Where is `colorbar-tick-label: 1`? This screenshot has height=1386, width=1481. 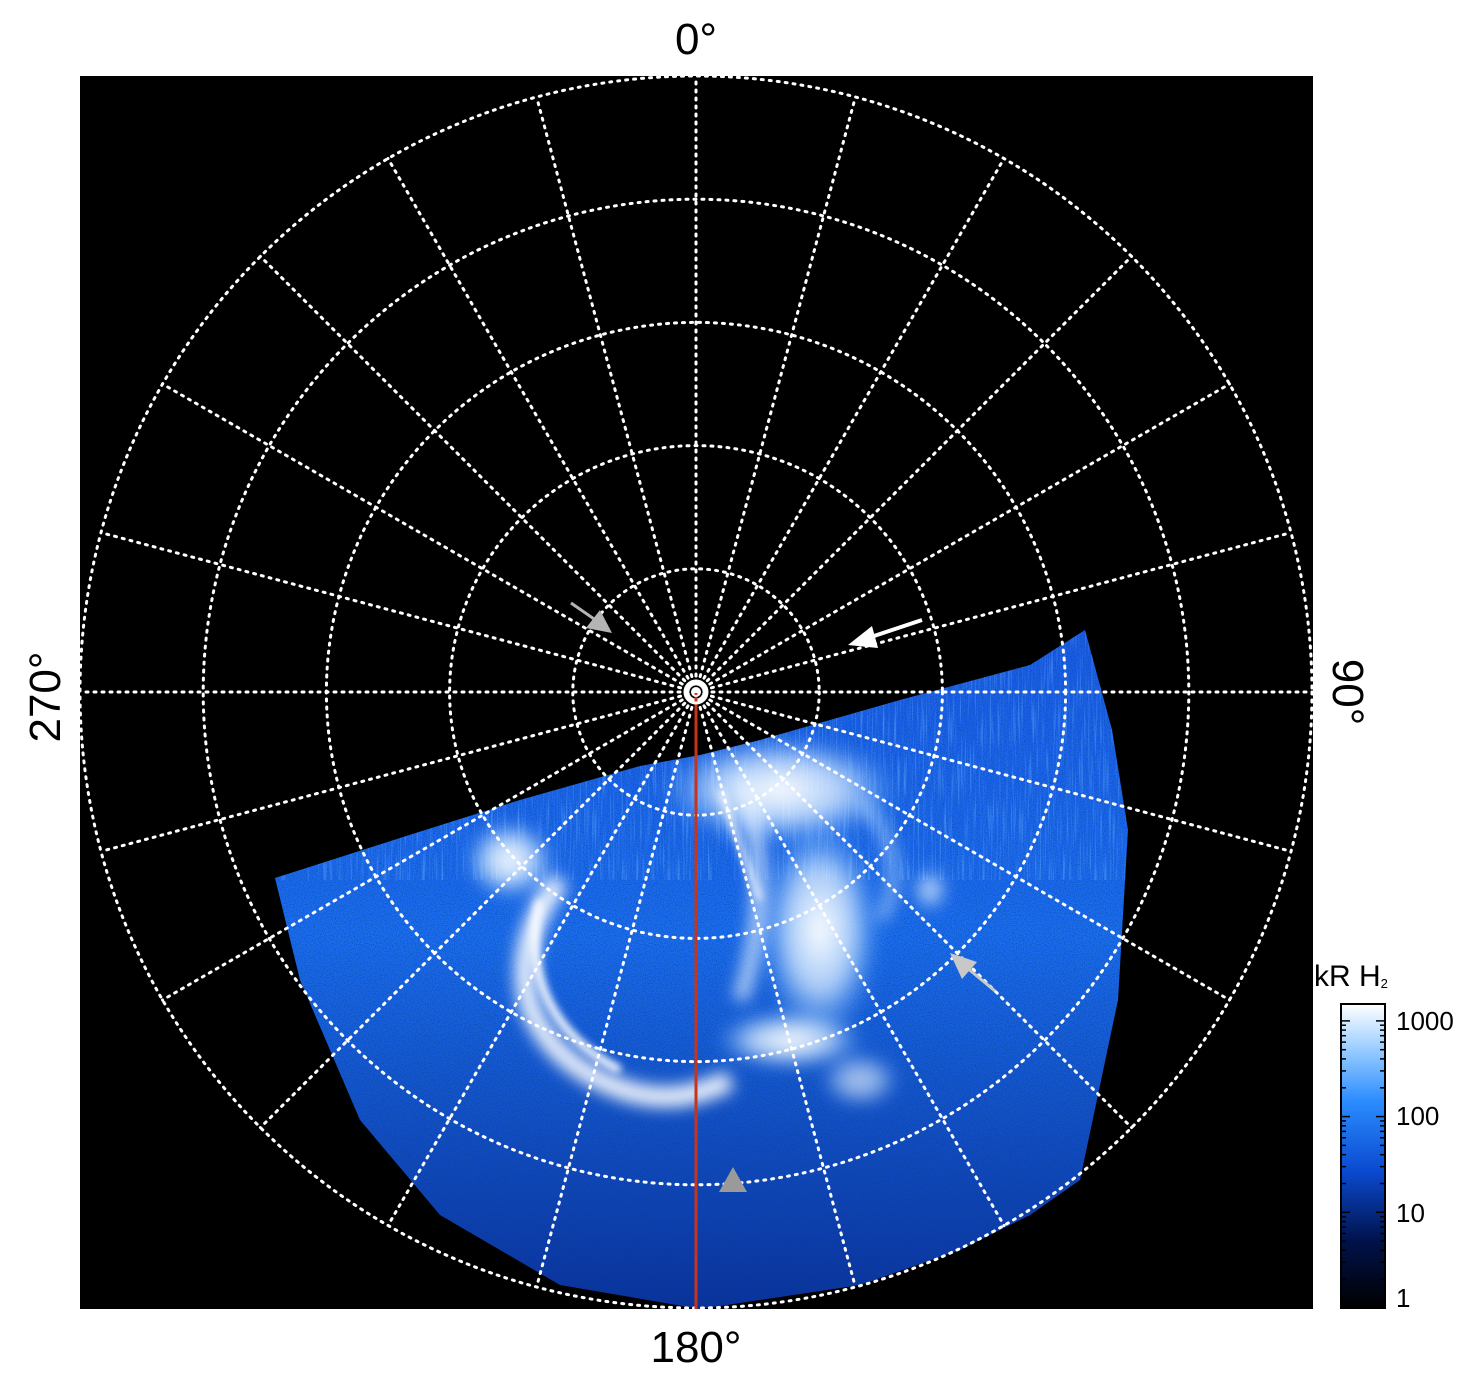 colorbar-tick-label: 1 is located at coordinates (1403, 1298).